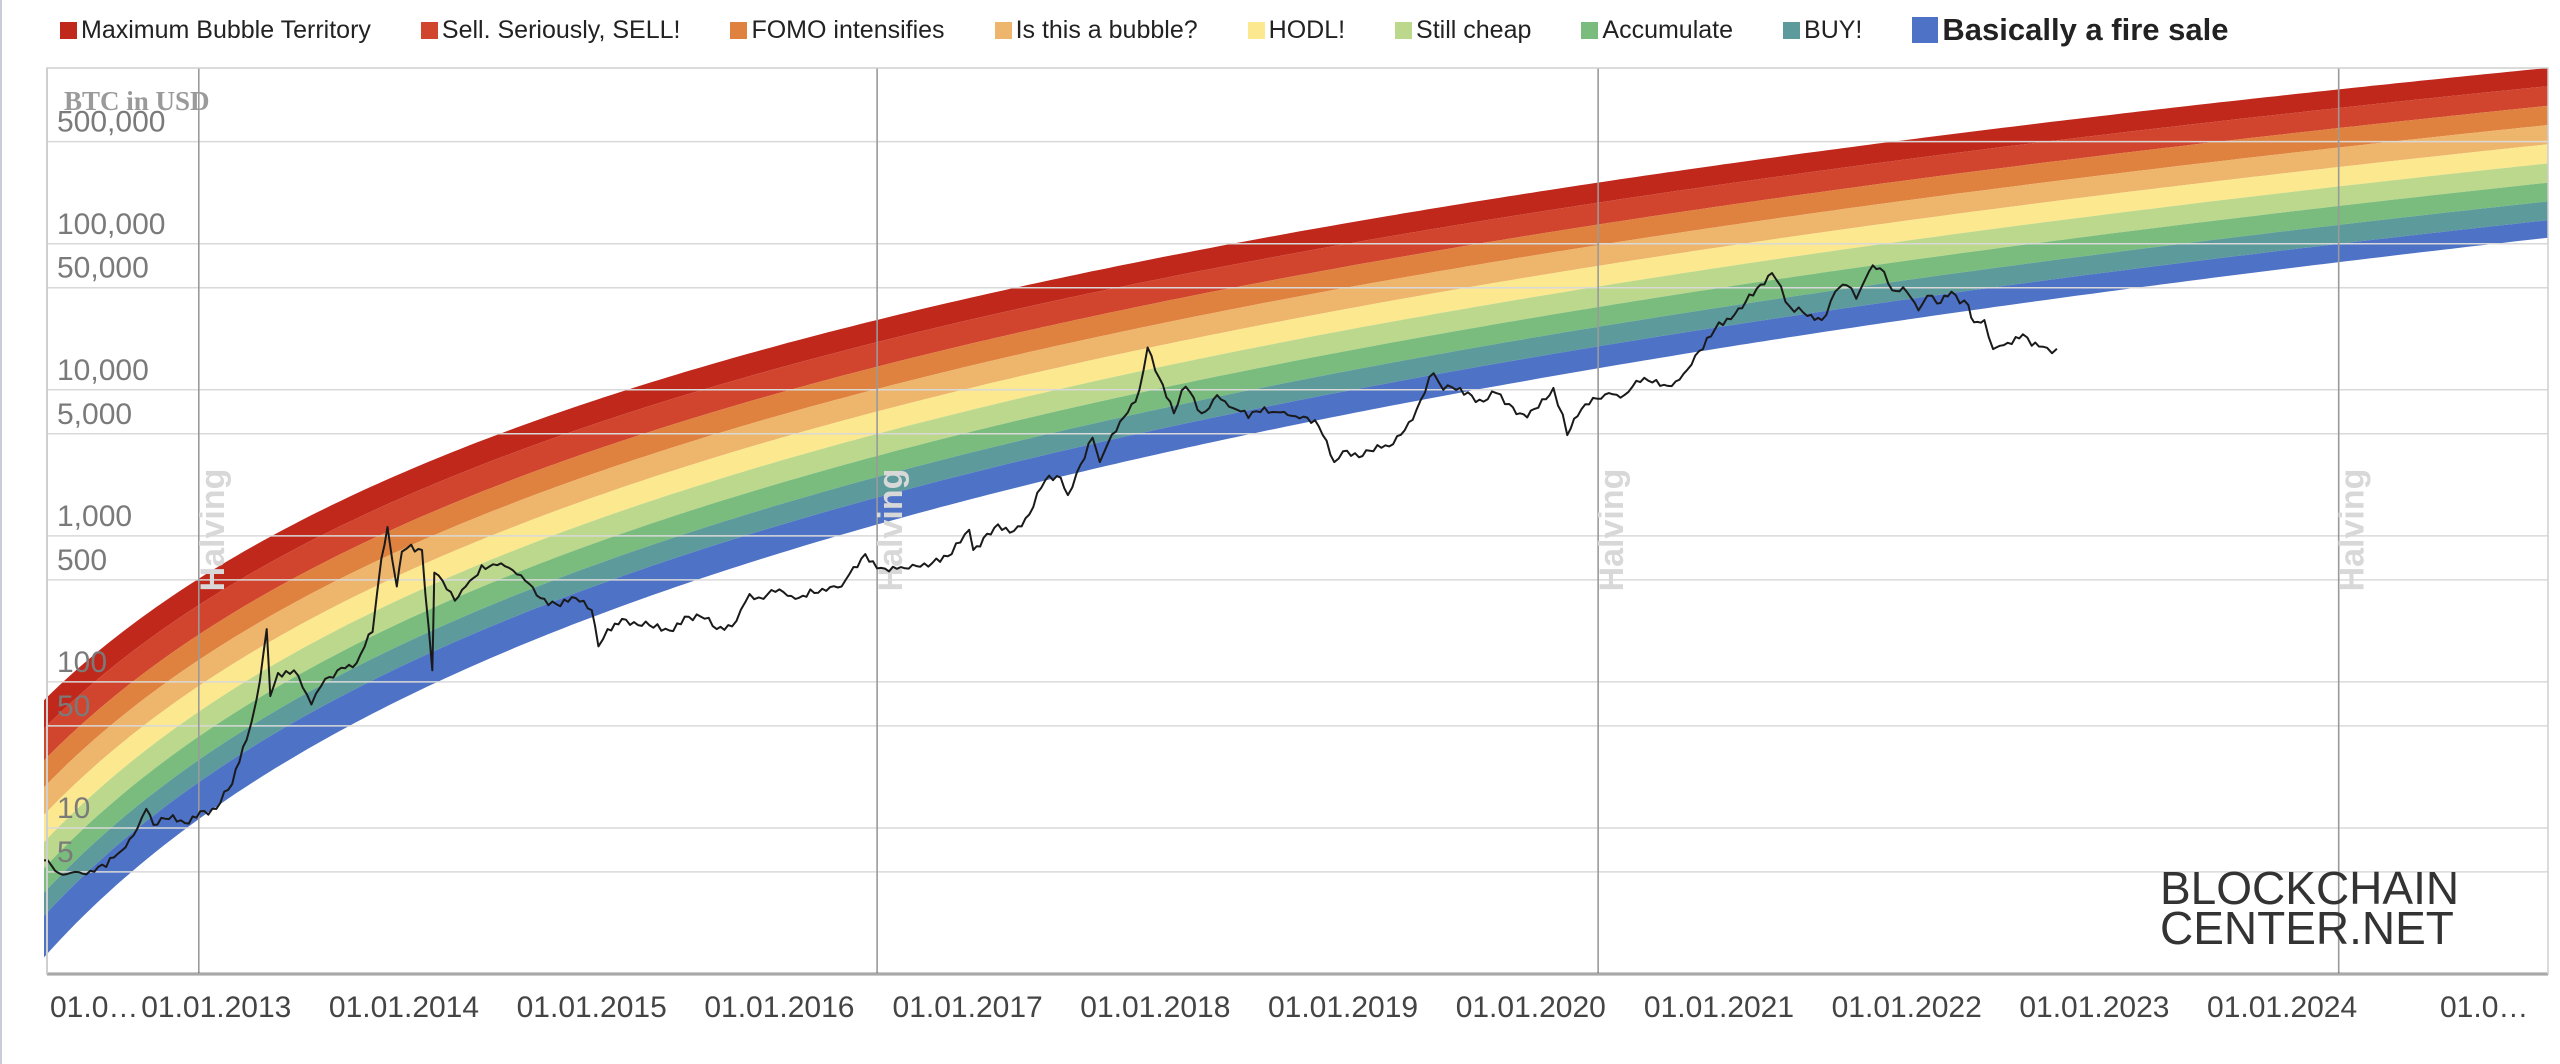  What do you see at coordinates (94, 516) in the screenshot?
I see `y-tick-label: 1,000` at bounding box center [94, 516].